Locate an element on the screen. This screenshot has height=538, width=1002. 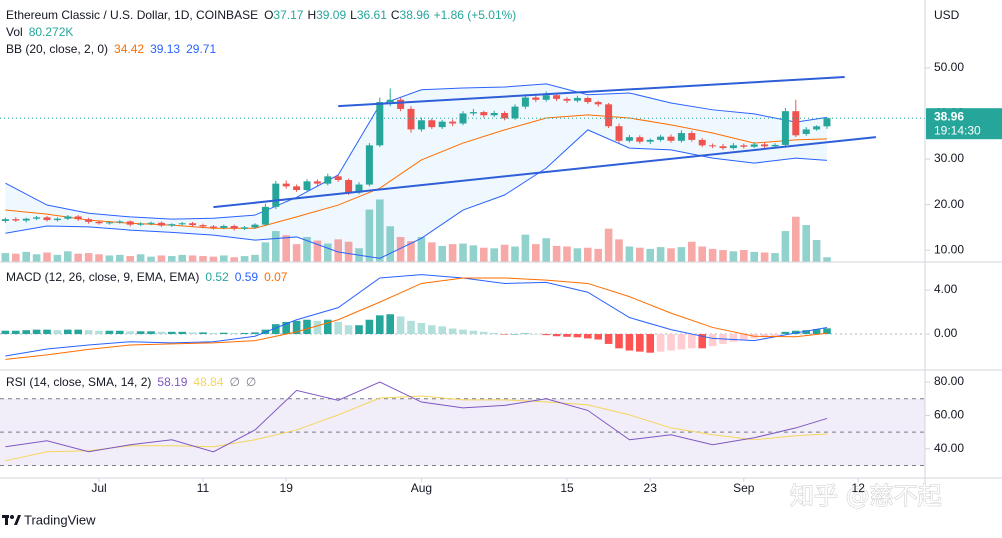
header-part: C is located at coordinates (395, 15).